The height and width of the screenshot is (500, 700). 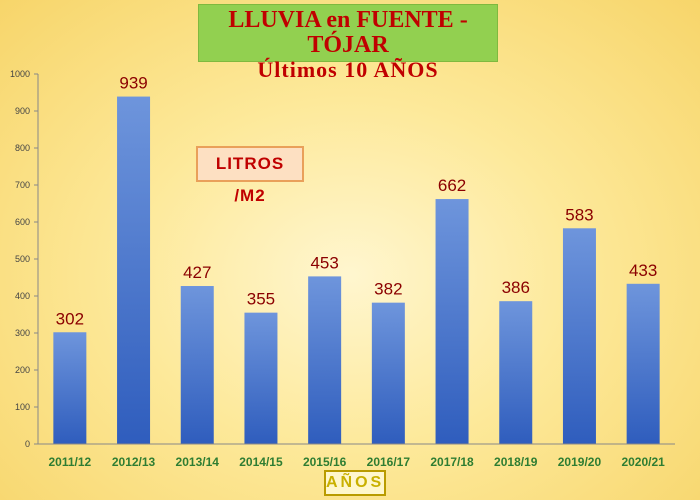 I want to click on data-label: 453, so click(x=324, y=262).